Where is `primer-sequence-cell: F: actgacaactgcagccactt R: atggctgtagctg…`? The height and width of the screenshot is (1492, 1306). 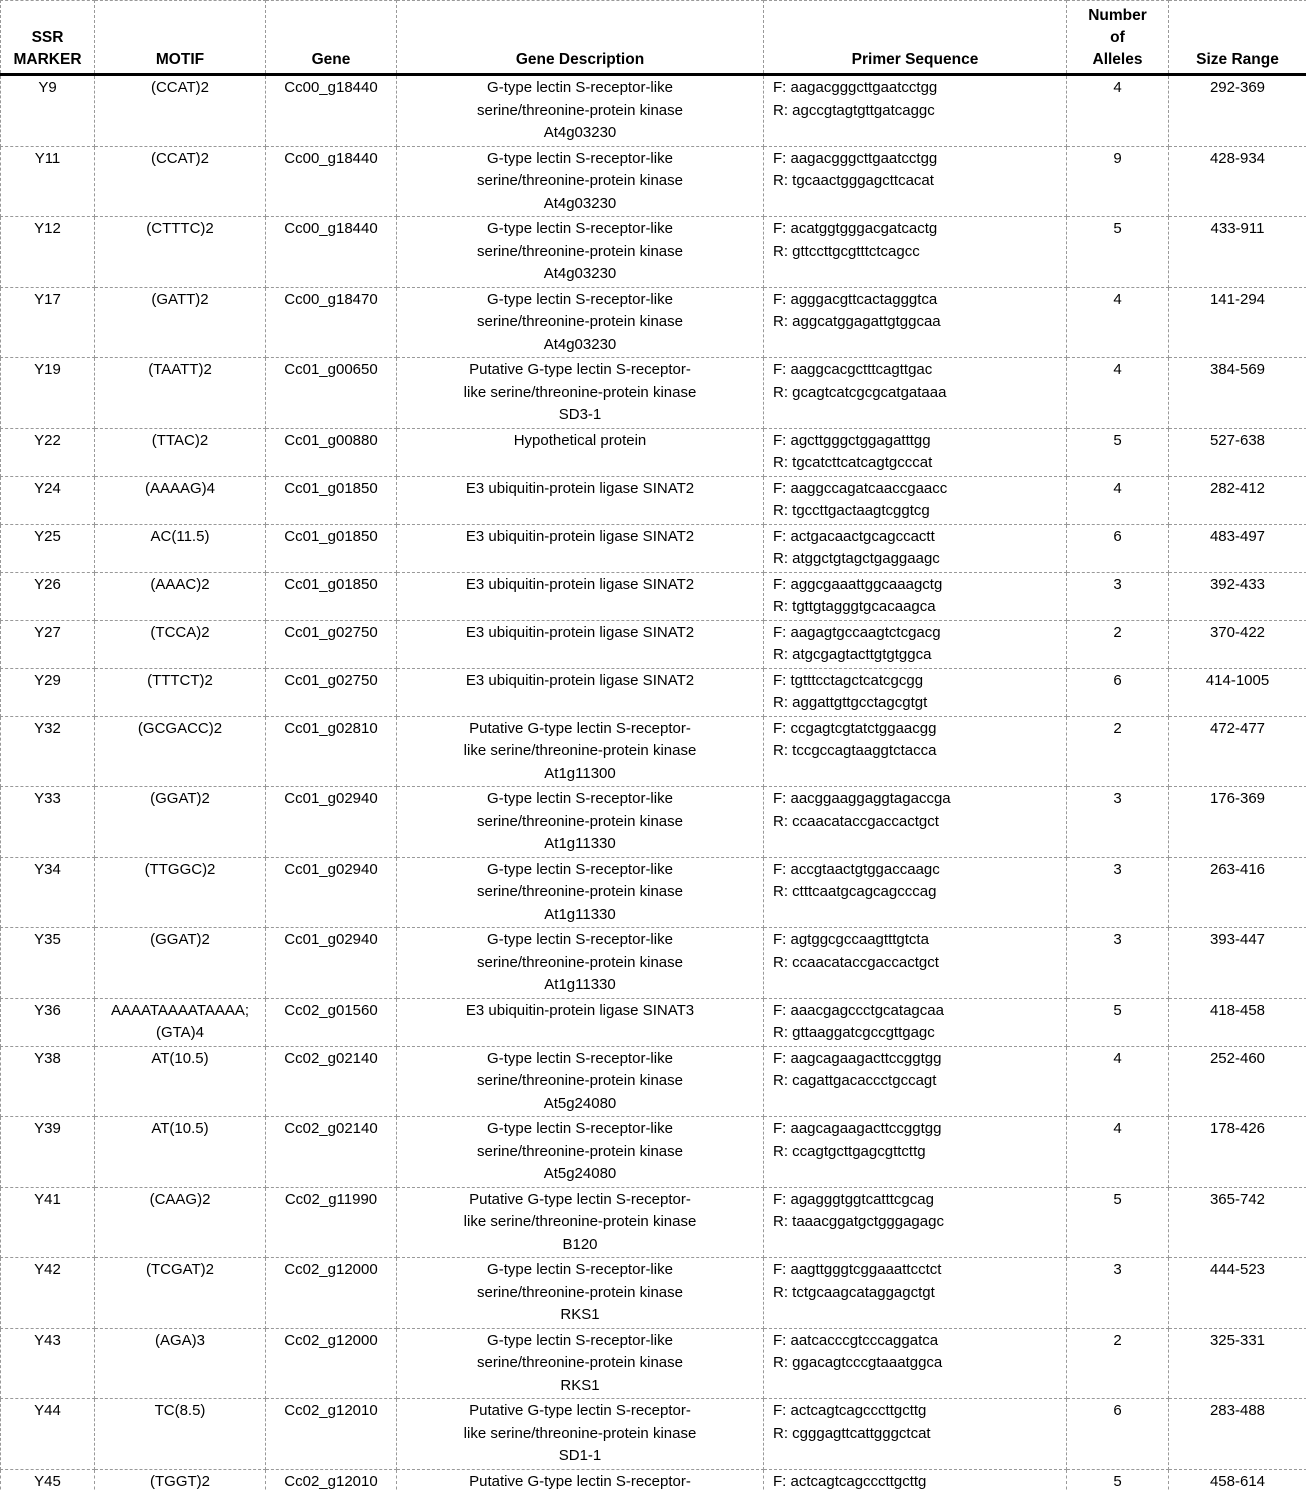 primer-sequence-cell: F: actgacaactgcagccactt R: atggctgtagctg… is located at coordinates (915, 548).